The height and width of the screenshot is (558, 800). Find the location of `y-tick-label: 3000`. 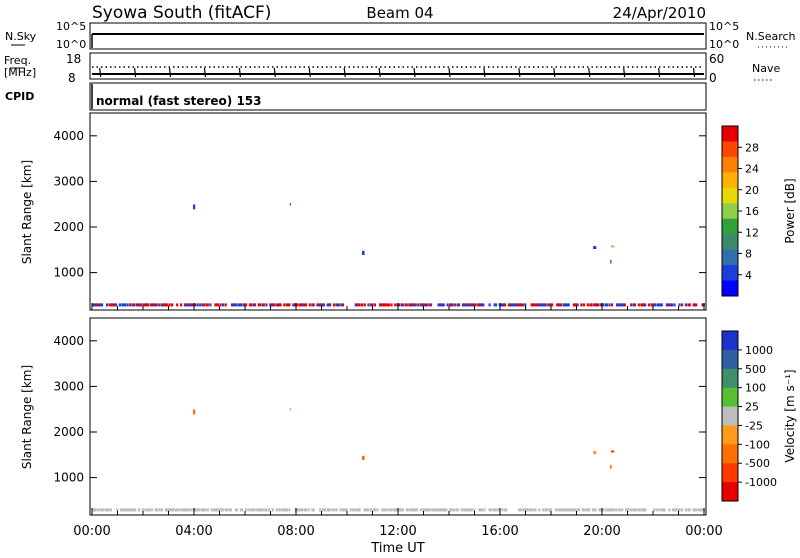

y-tick-label: 3000 is located at coordinates (68, 181).